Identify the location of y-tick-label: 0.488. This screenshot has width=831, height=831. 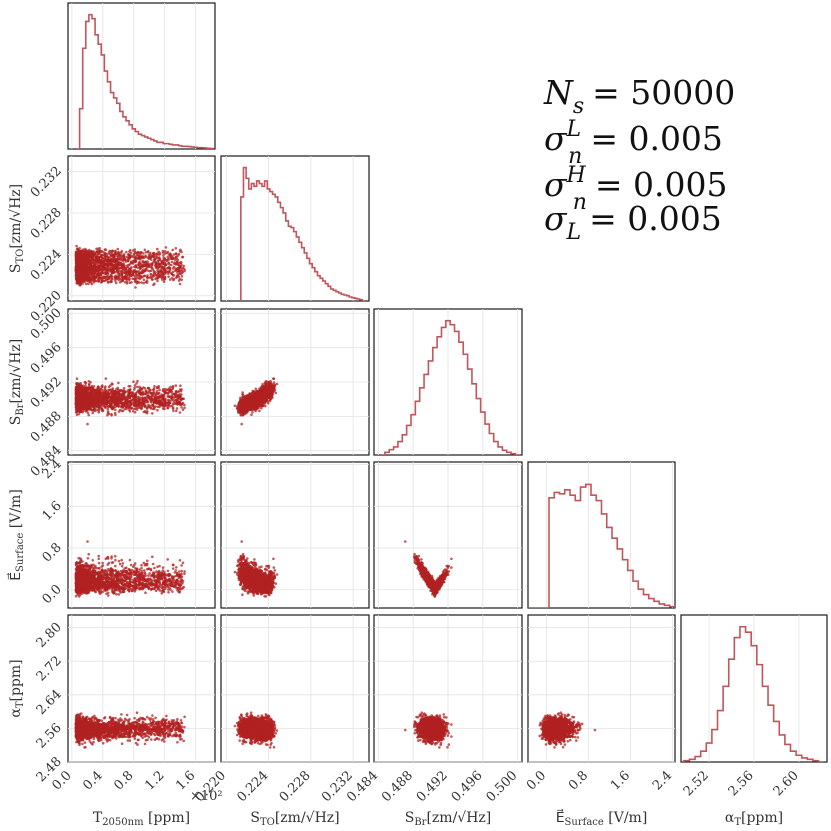
(46, 427).